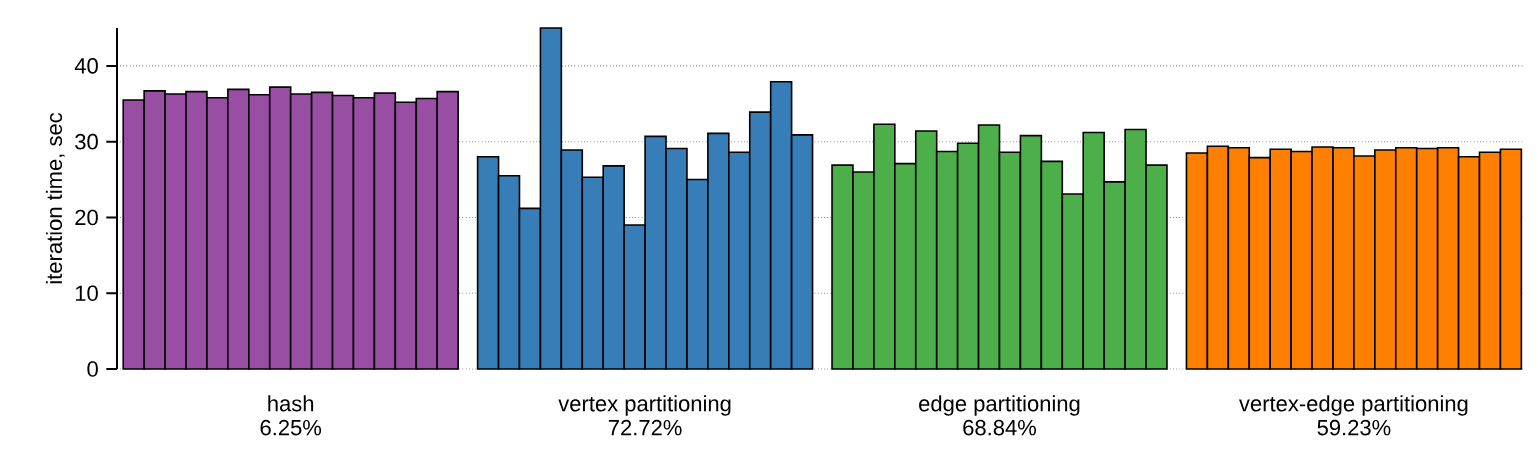 The width and height of the screenshot is (1538, 461). What do you see at coordinates (1354, 427) in the screenshot?
I see `text: 59.23%` at bounding box center [1354, 427].